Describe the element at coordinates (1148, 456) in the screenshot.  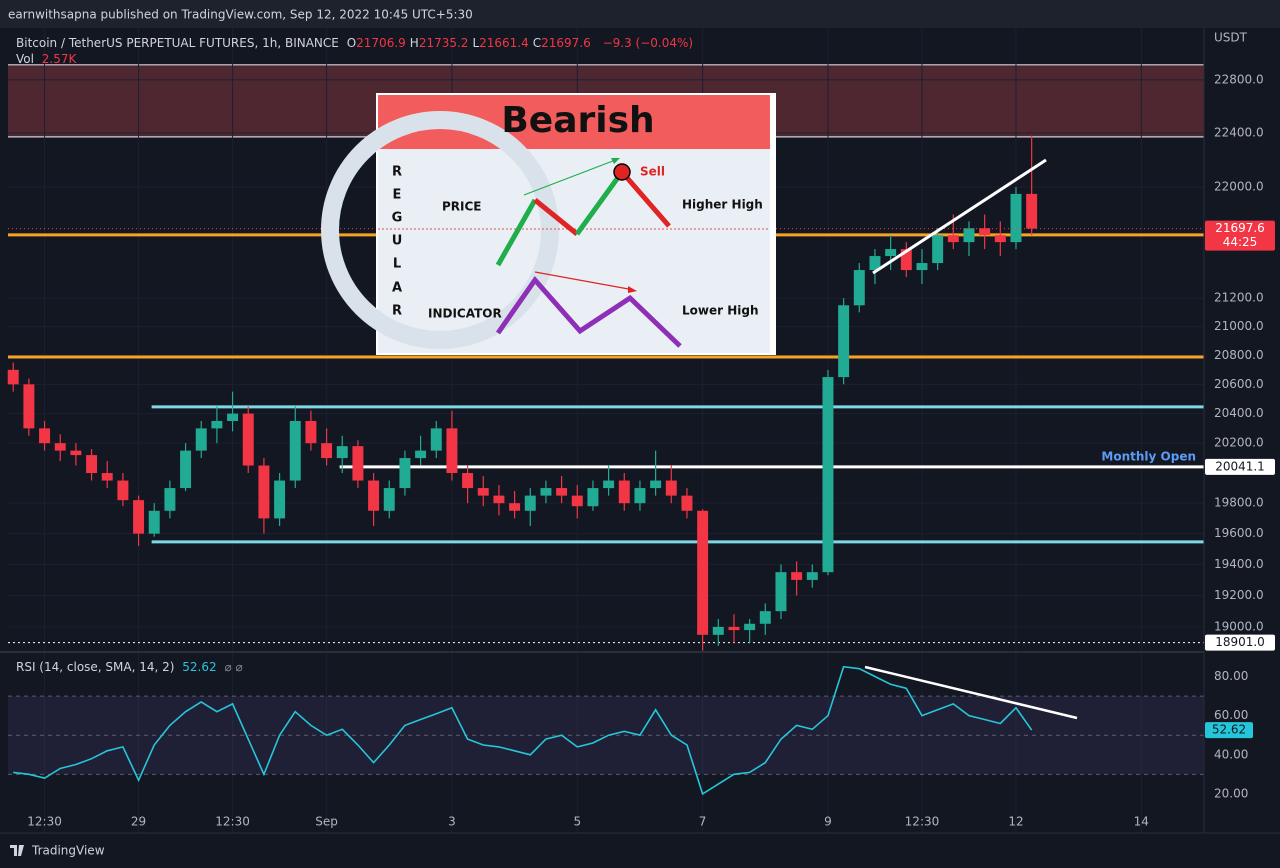
I see `level-label: Monthly Open` at that location.